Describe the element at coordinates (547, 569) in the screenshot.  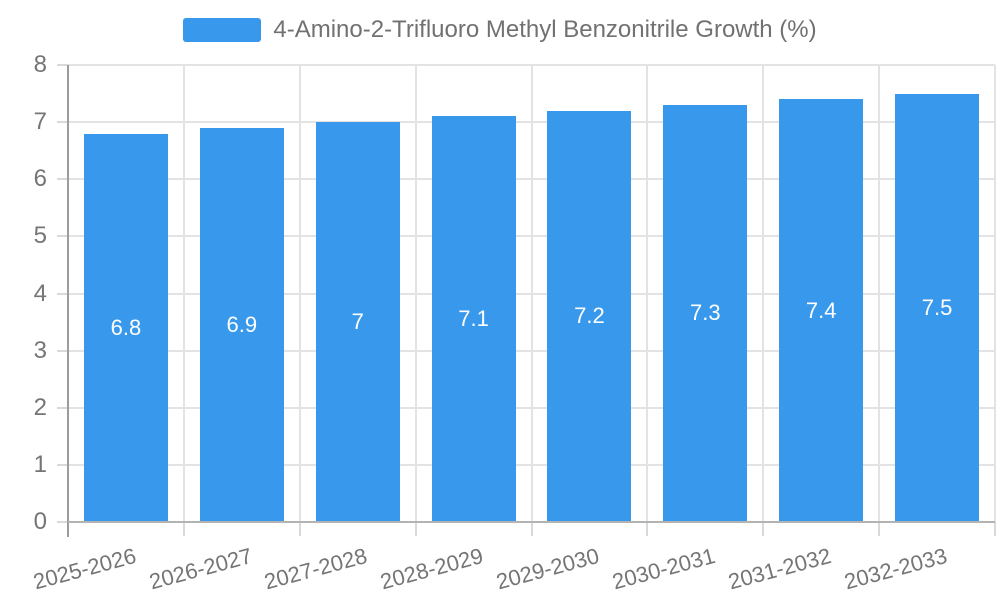
I see `x-tick-label: 2029-2030` at that location.